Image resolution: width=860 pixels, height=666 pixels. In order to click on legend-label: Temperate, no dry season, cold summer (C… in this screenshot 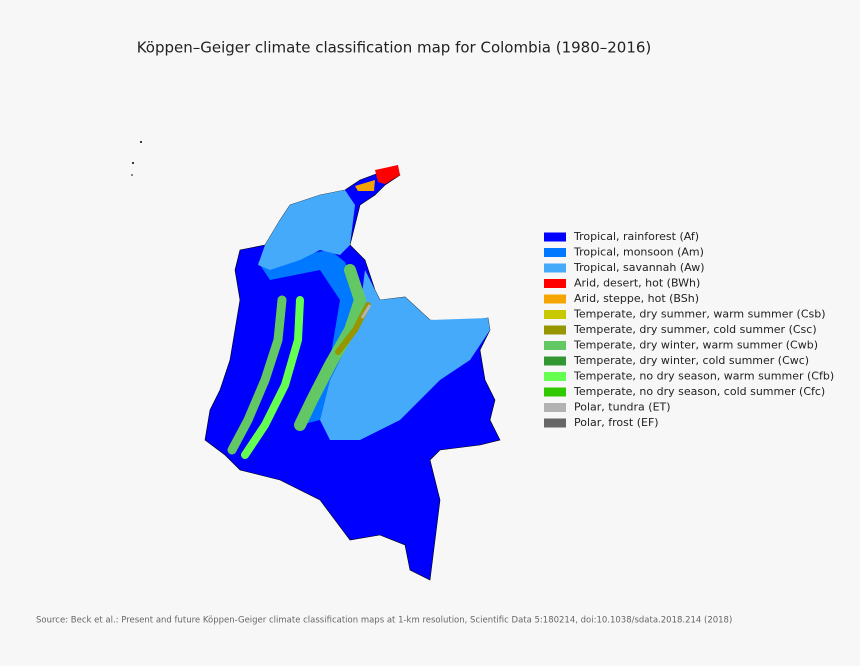, I will do `click(699, 391)`.